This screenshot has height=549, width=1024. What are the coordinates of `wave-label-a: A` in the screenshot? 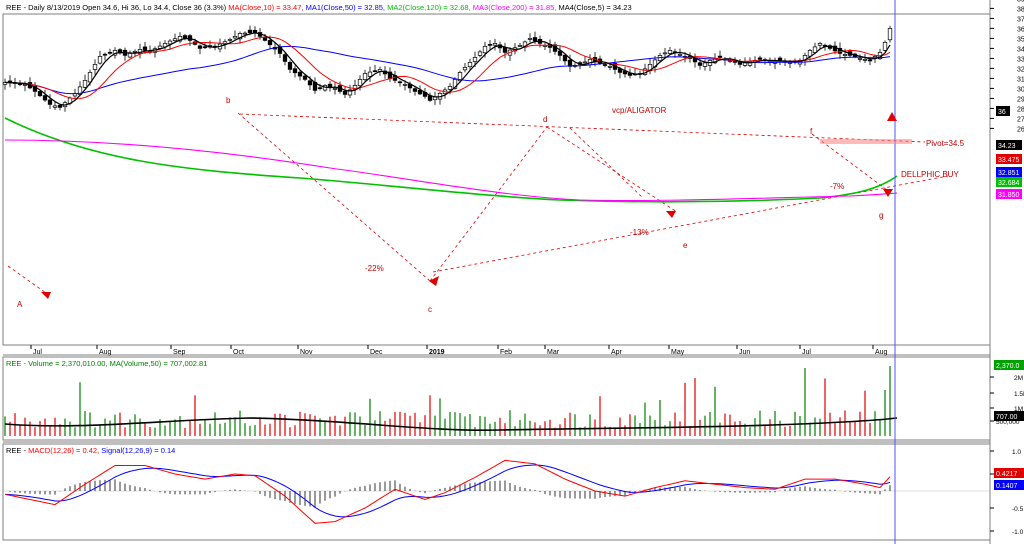 It's located at (20, 304).